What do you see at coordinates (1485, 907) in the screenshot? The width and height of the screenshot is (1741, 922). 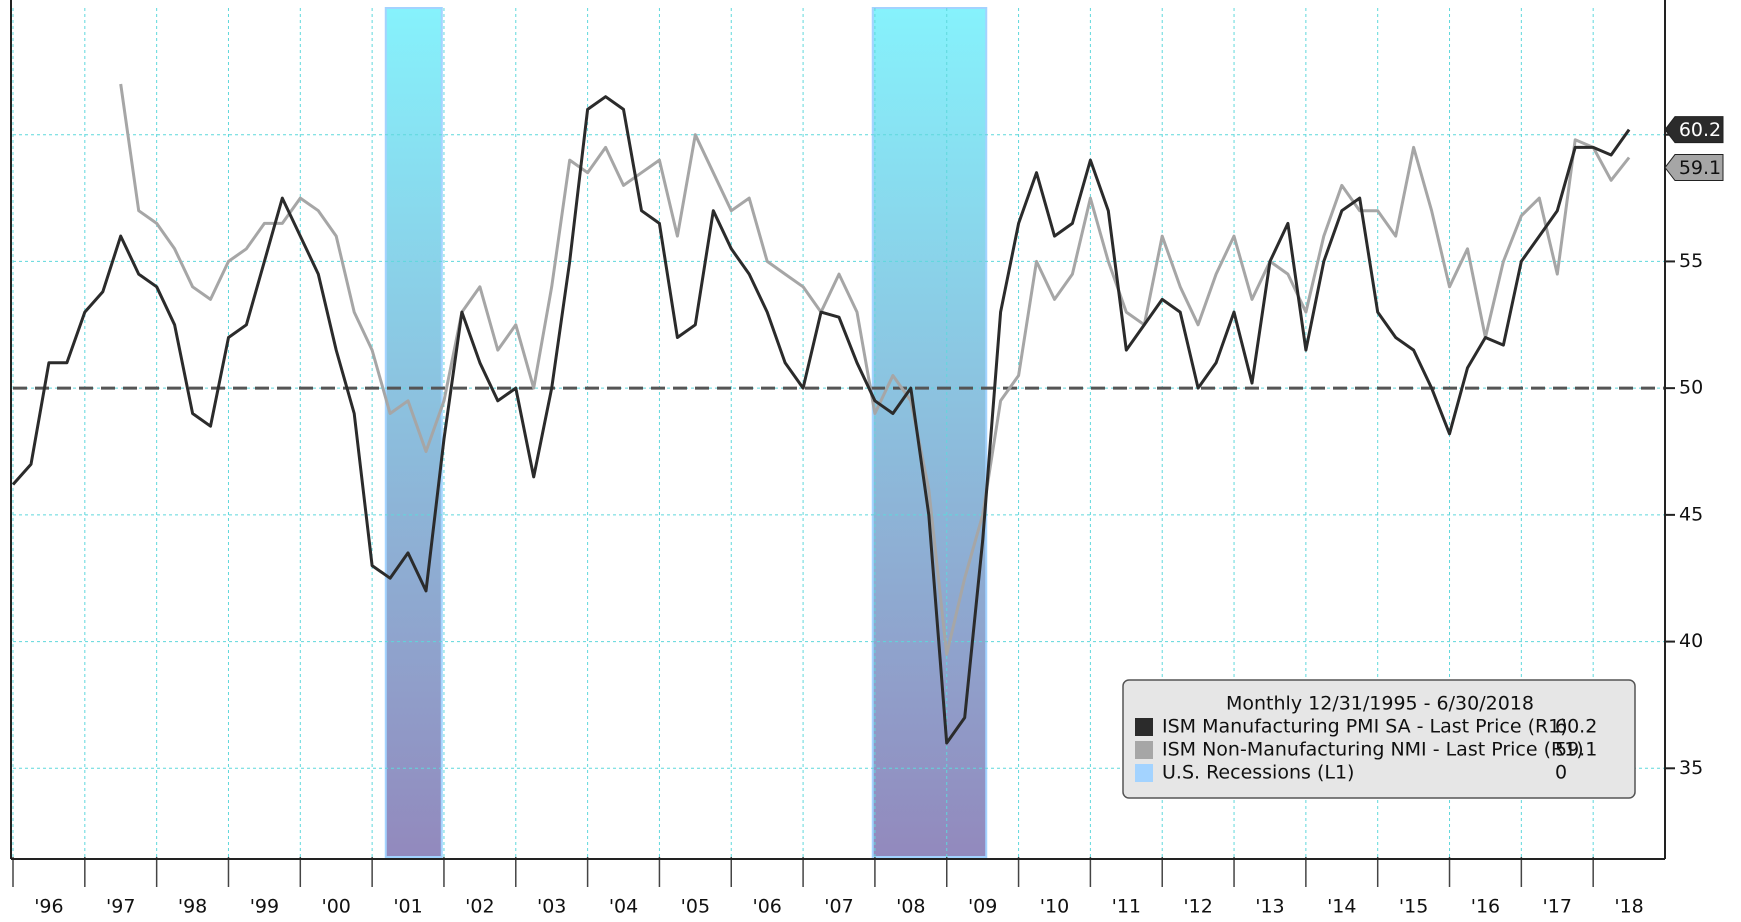 I see `x-tick-label: '16` at bounding box center [1485, 907].